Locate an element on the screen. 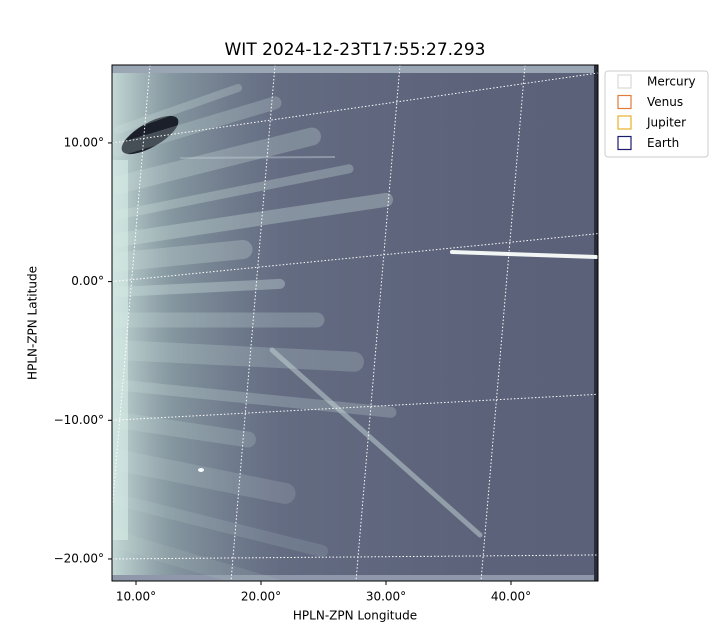 This screenshot has height=640, width=720. x-axis-label: HPLN-ZPN Longitude is located at coordinates (355, 616).